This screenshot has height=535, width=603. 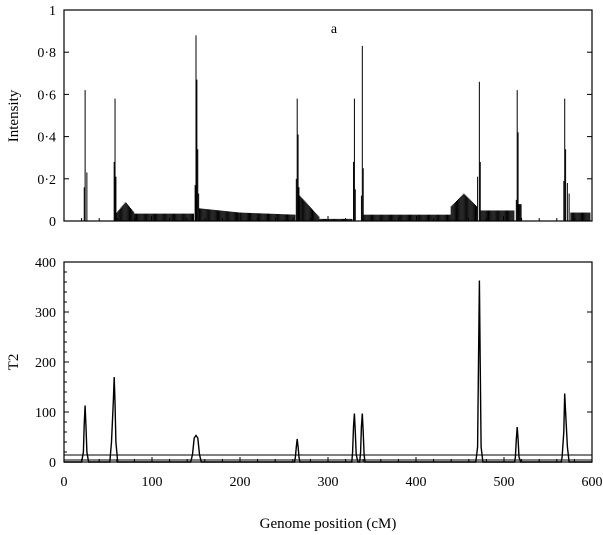 What do you see at coordinates (45, 413) in the screenshot?
I see `t2-y-tick-label: 100` at bounding box center [45, 413].